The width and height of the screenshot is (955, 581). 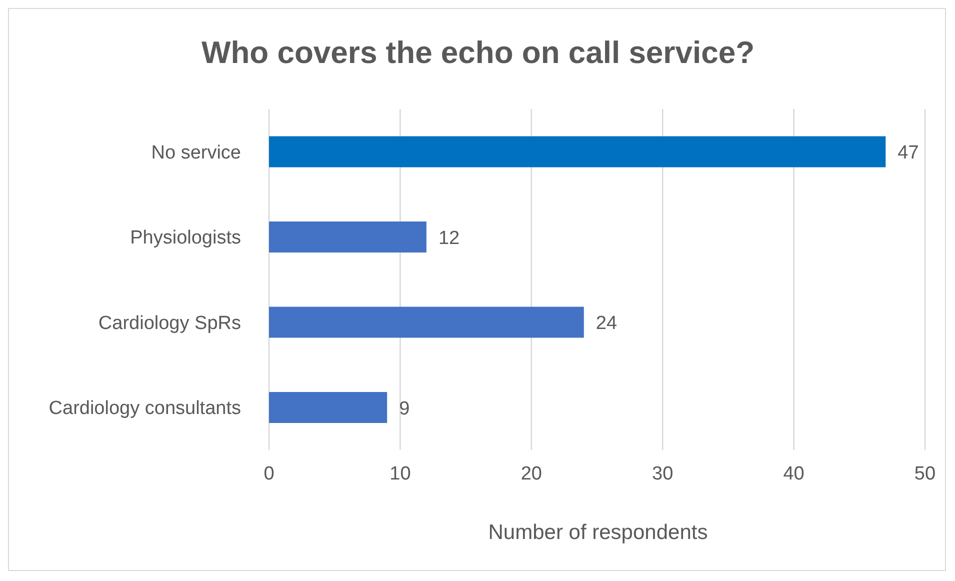 I want to click on x-tick-label: 50, so click(x=925, y=473).